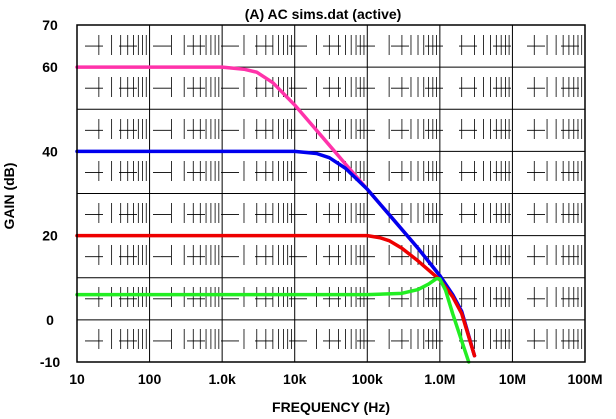  I want to click on x-tick-label: 1.0k, so click(222, 379).